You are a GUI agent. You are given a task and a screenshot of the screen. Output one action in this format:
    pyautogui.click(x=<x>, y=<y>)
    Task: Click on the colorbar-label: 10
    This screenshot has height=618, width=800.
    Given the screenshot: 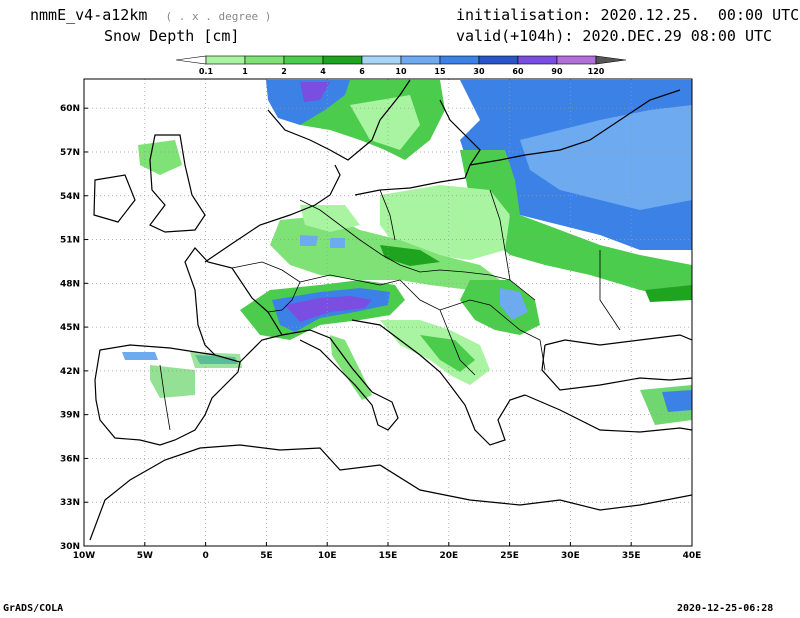 What is the action you would take?
    pyautogui.click(x=401, y=71)
    